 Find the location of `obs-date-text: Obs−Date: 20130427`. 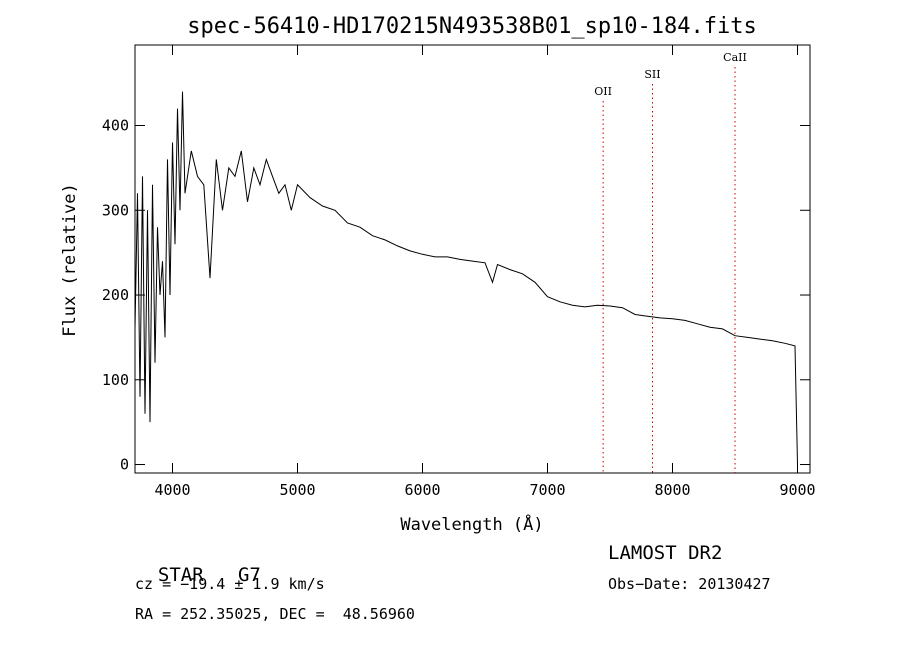

obs-date-text: Obs−Date: 20130427 is located at coordinates (689, 584).